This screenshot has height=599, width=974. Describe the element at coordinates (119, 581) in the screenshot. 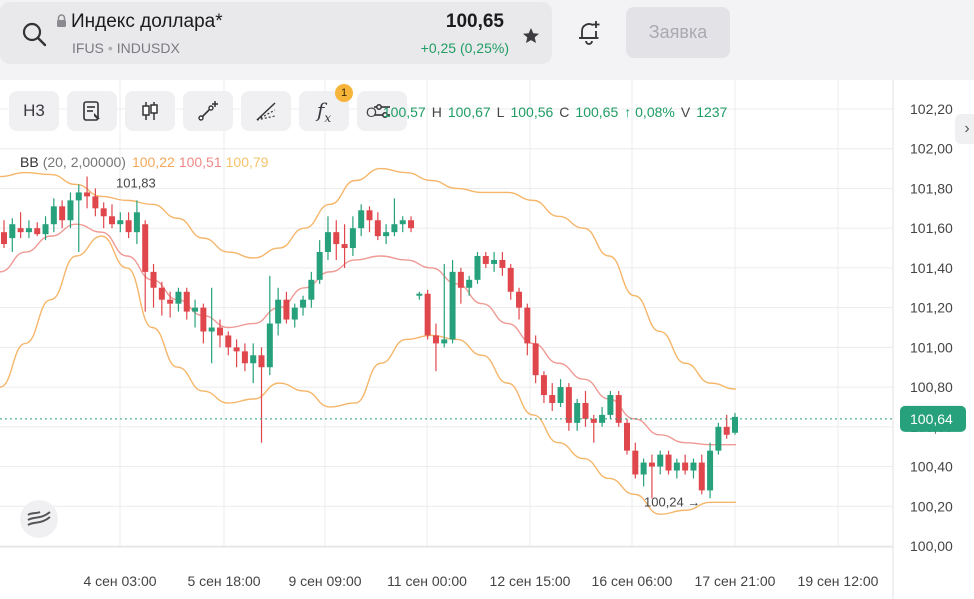

I see `x-tick-label: 4 сен 03:00` at that location.